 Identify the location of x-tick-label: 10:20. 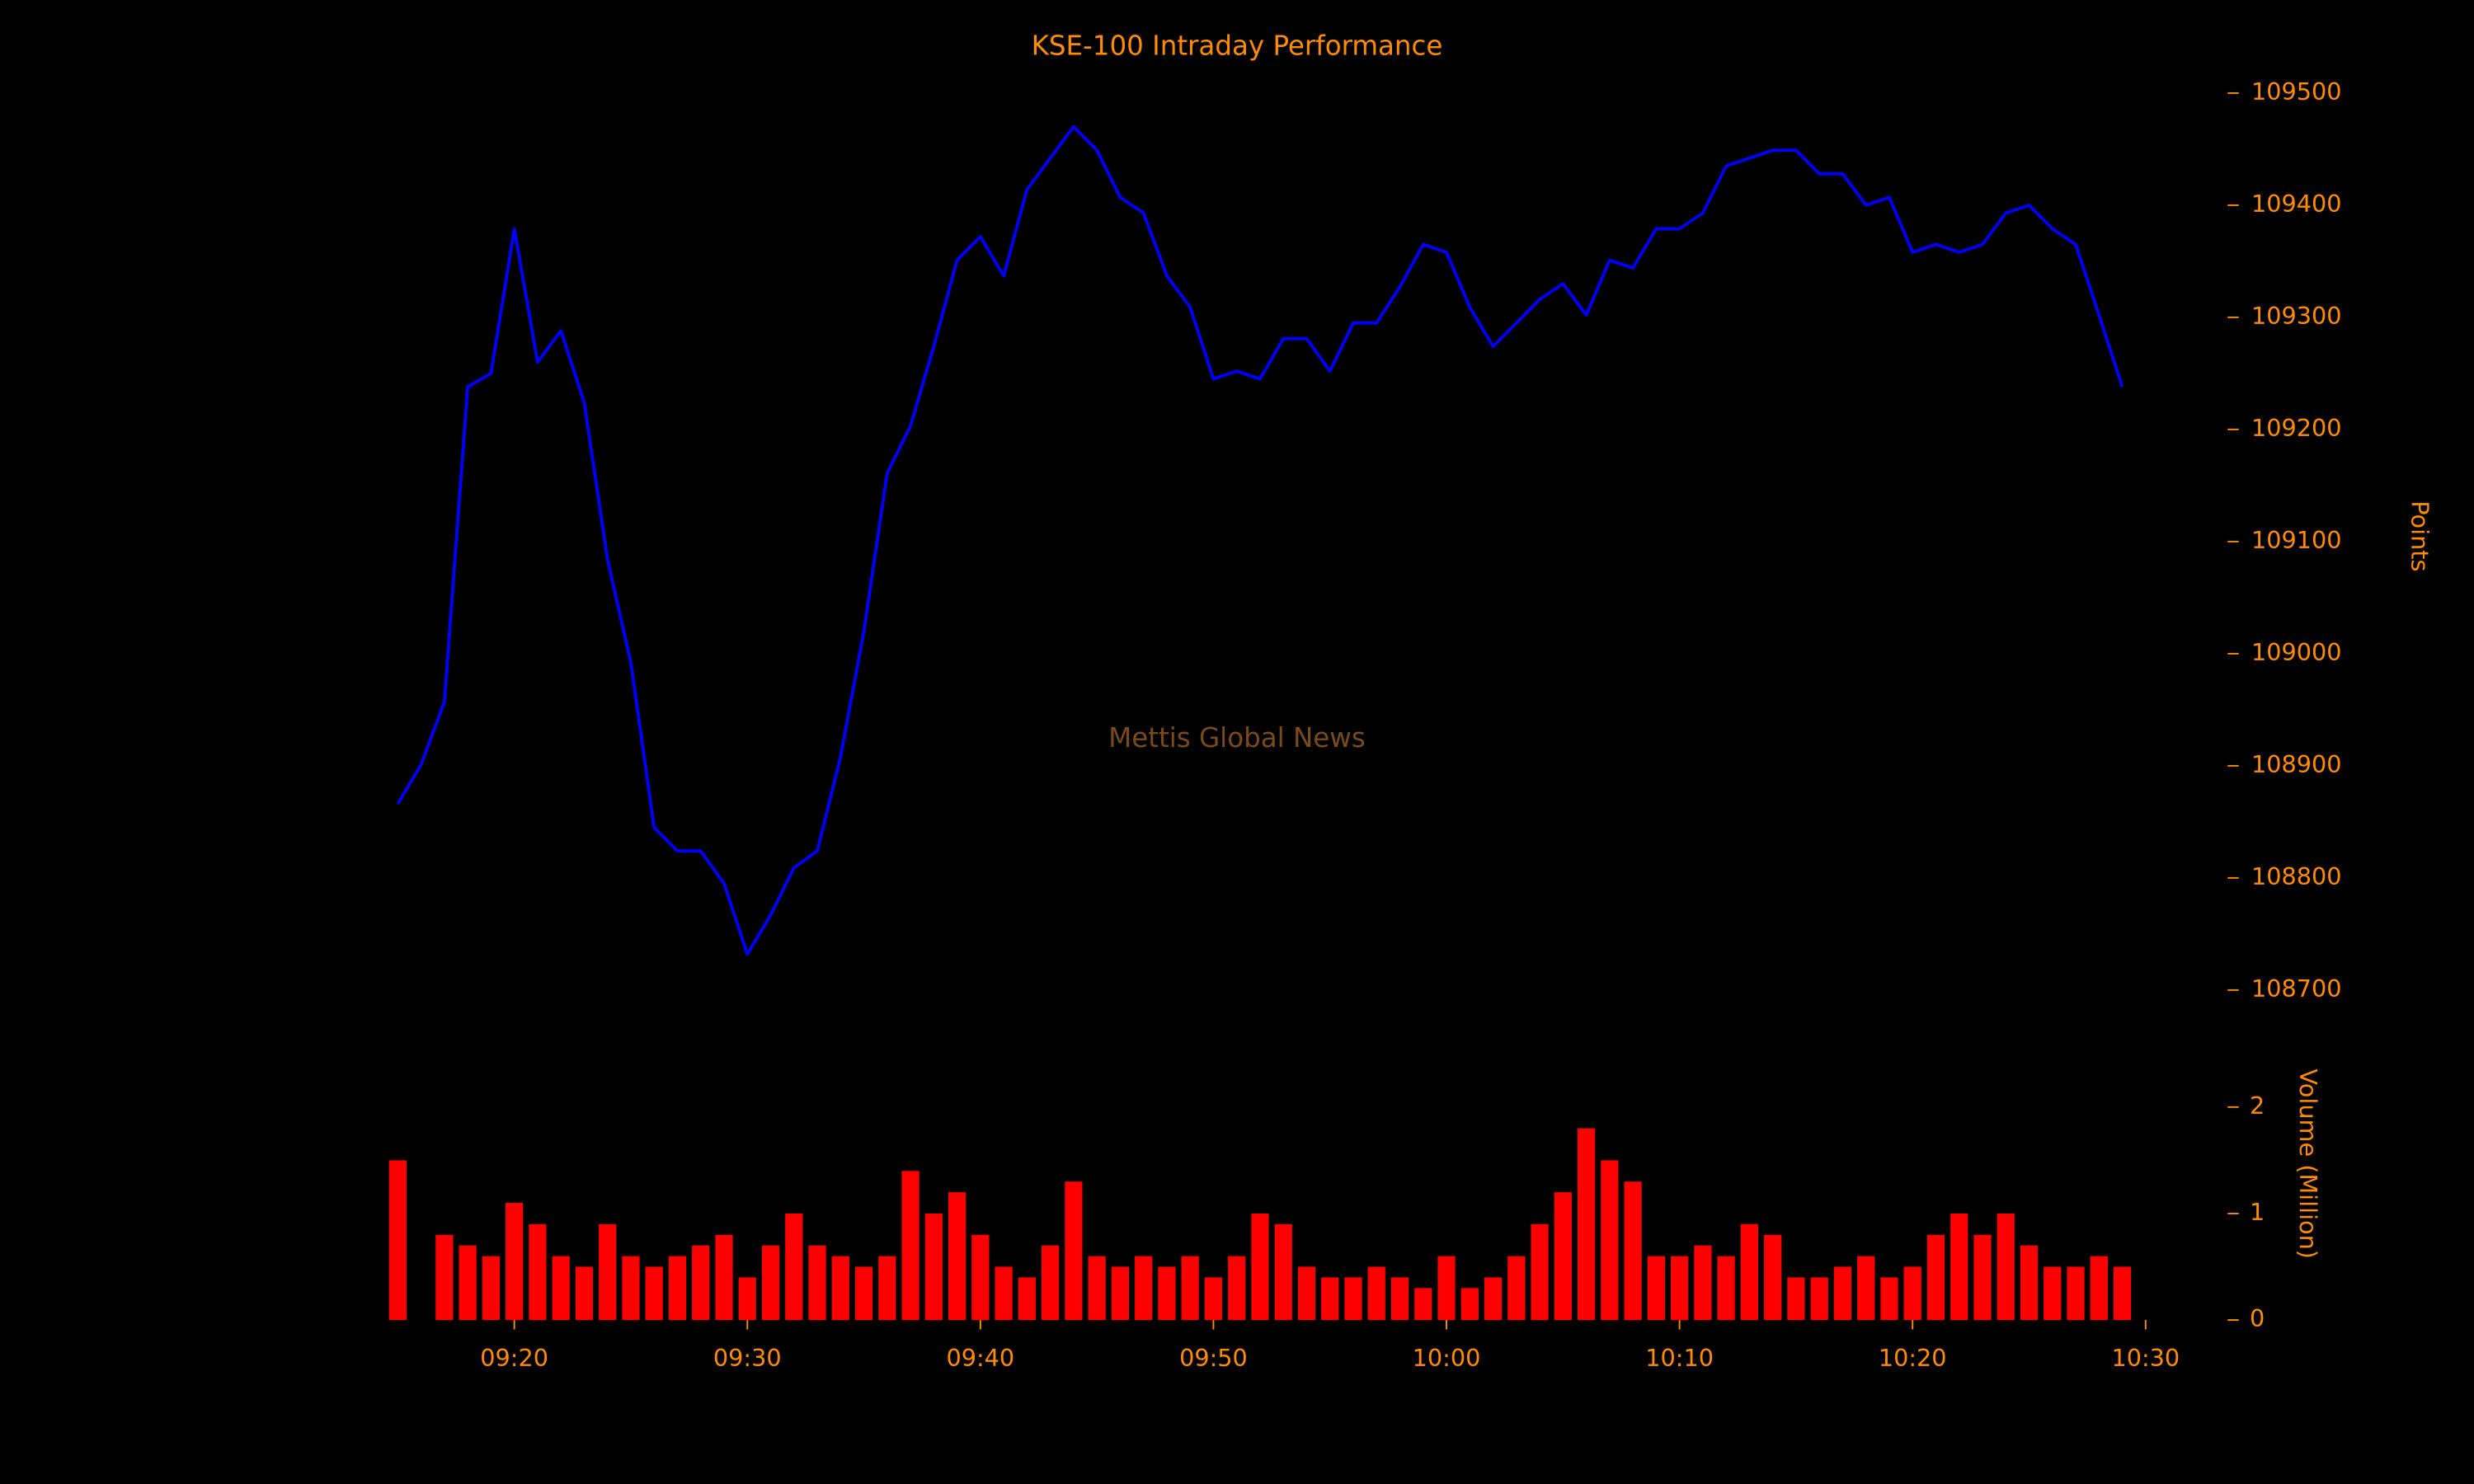
(1913, 1358).